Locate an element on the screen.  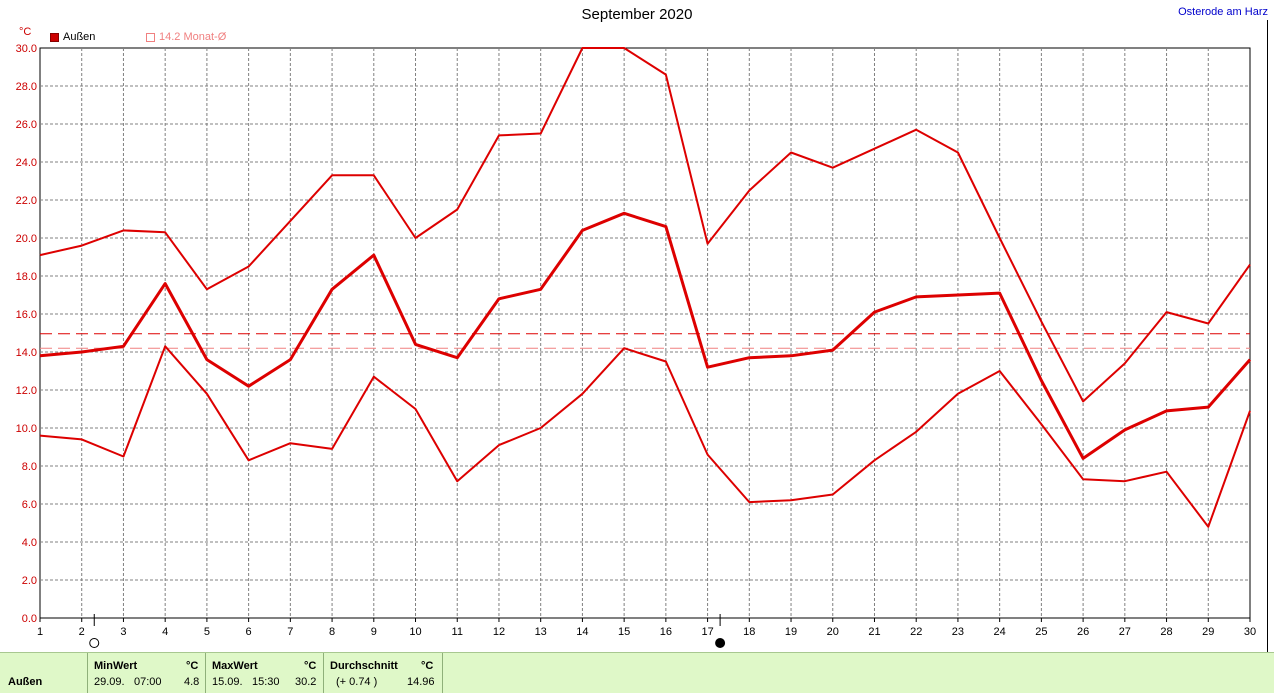
y-tick-label: 28.0 is located at coordinates (26, 87).